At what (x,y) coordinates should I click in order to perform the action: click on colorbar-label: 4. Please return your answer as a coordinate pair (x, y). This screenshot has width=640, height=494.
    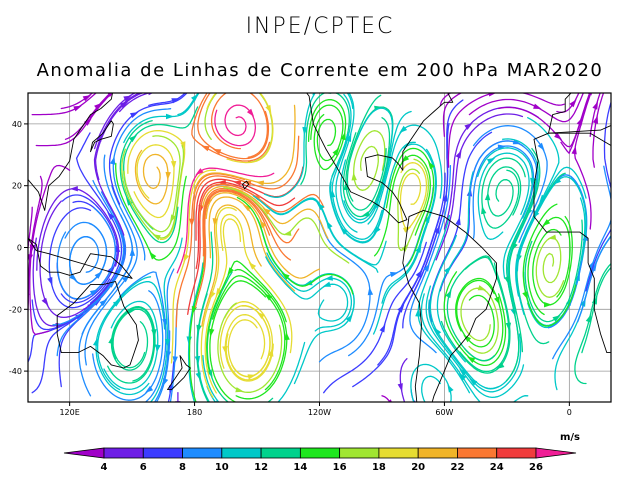
    Looking at the image, I should click on (104, 467).